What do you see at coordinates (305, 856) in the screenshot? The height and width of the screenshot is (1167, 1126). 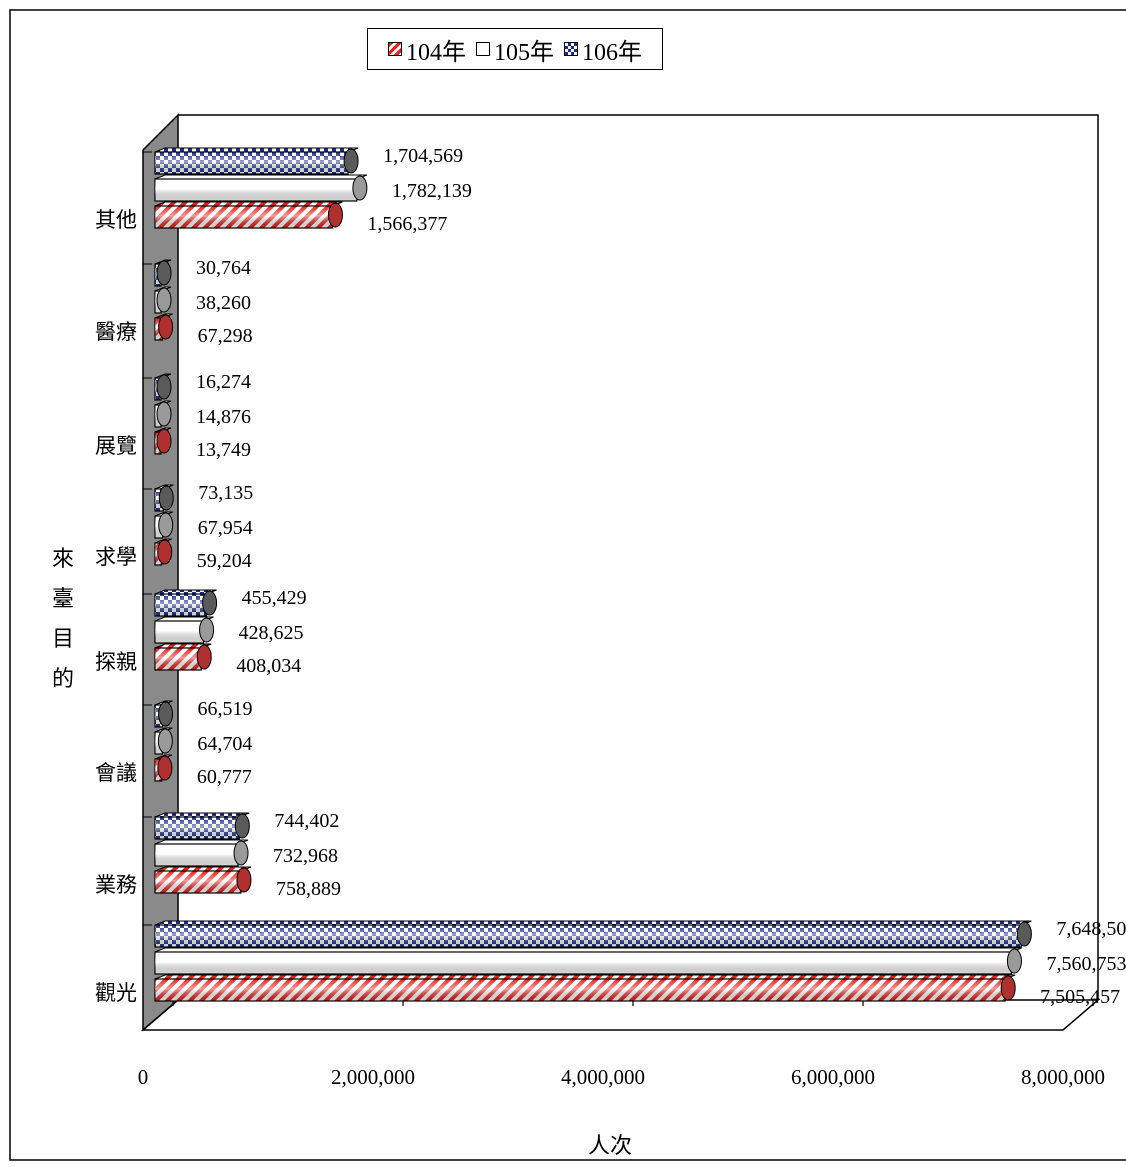 I see `data-label: 732,968` at bounding box center [305, 856].